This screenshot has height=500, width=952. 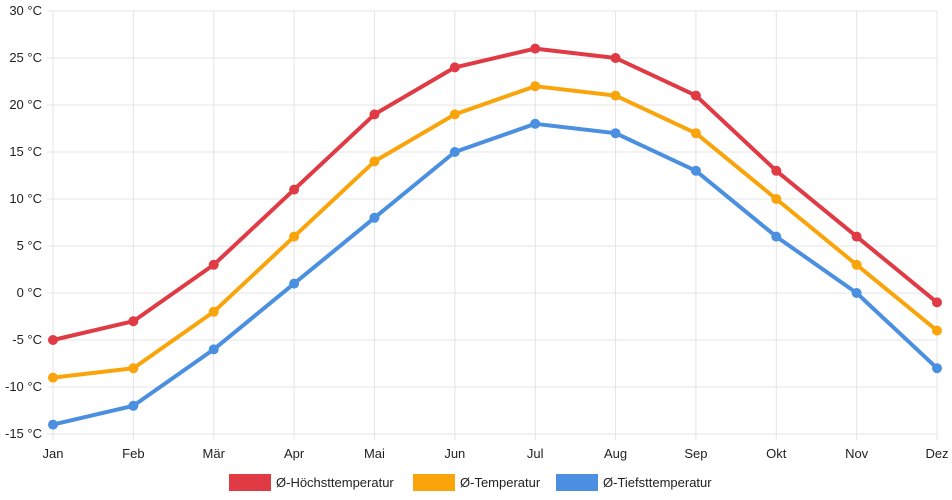 What do you see at coordinates (29, 292) in the screenshot?
I see `y-tick-label: 0 °C` at bounding box center [29, 292].